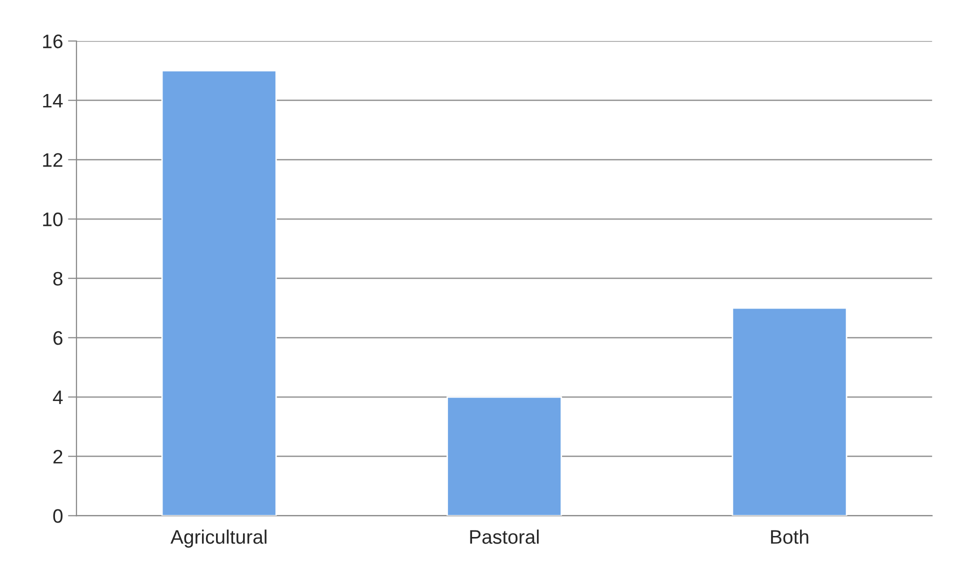  What do you see at coordinates (218, 539) in the screenshot?
I see `x-tick-label: Agricultural` at bounding box center [218, 539].